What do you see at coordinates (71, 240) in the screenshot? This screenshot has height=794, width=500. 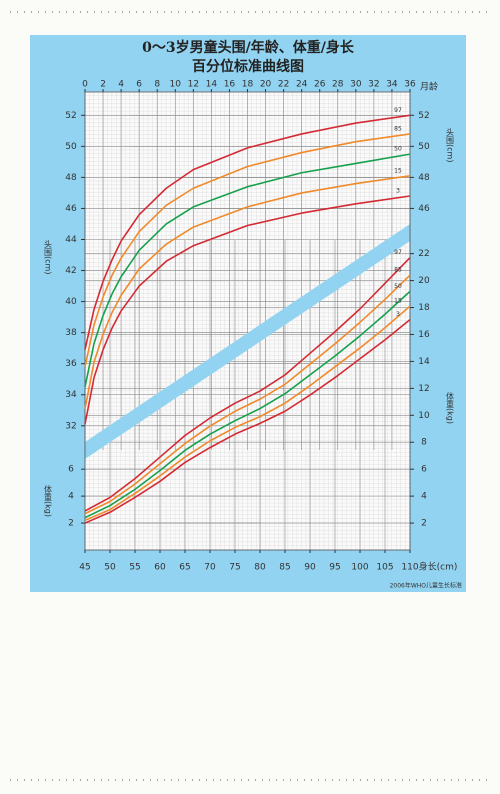 I see `y-tick-label: 44` at bounding box center [71, 240].